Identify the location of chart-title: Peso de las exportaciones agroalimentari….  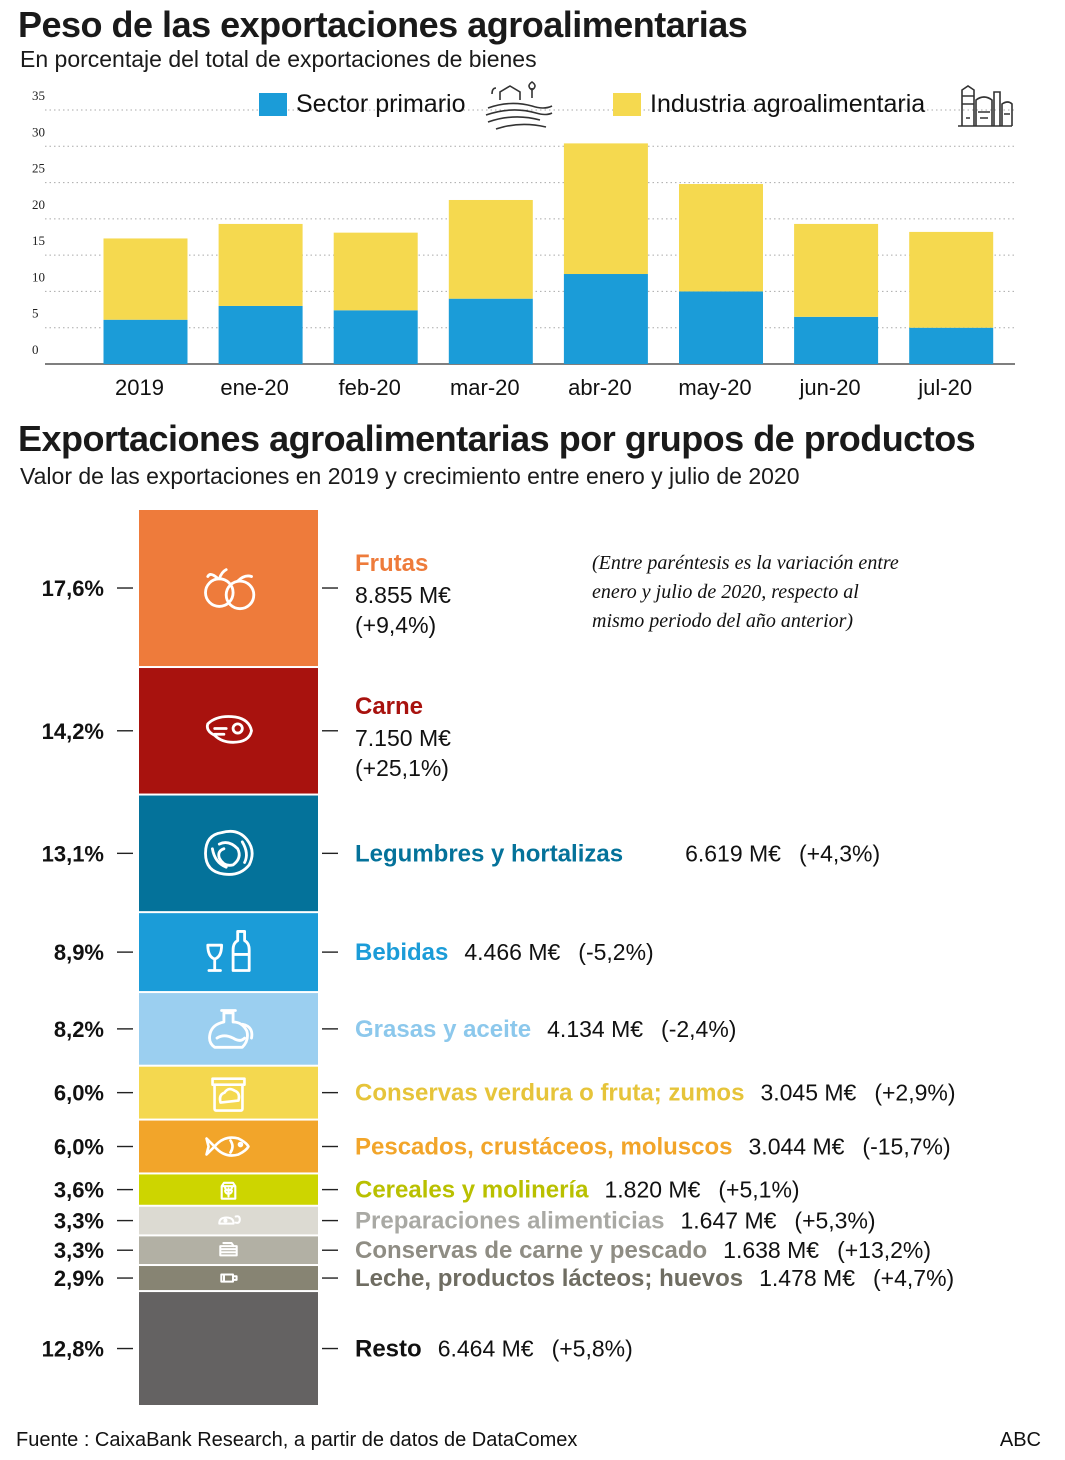
(383, 24).